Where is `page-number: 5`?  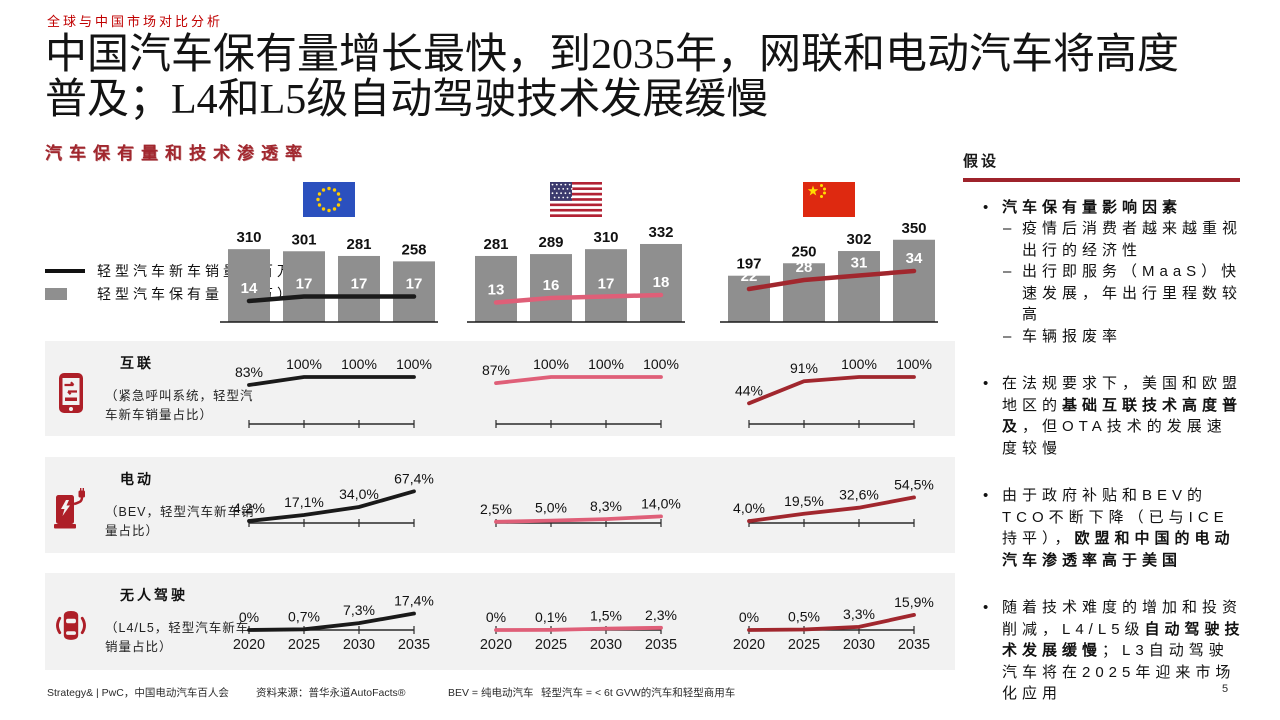
page-number: 5 is located at coordinates (1225, 689).